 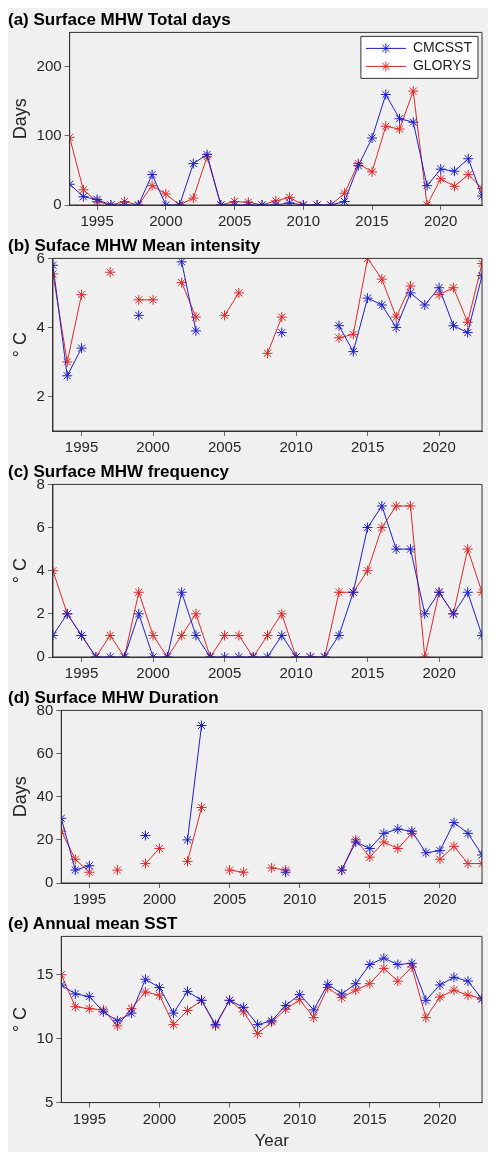 I want to click on y-tick-label: 200, so click(x=49, y=66).